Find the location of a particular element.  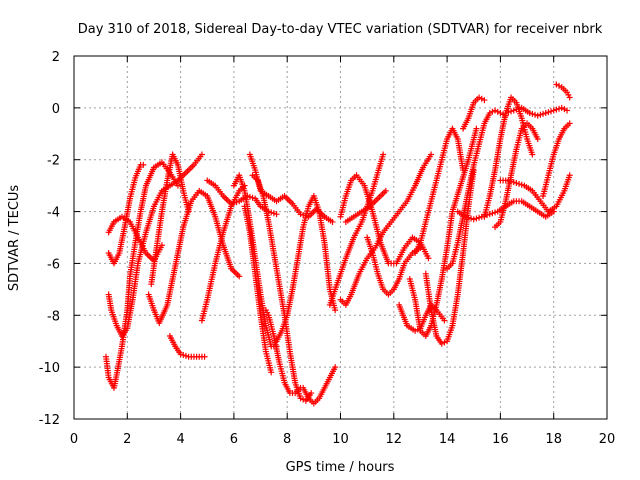

x-tick-label: 6 is located at coordinates (234, 439).